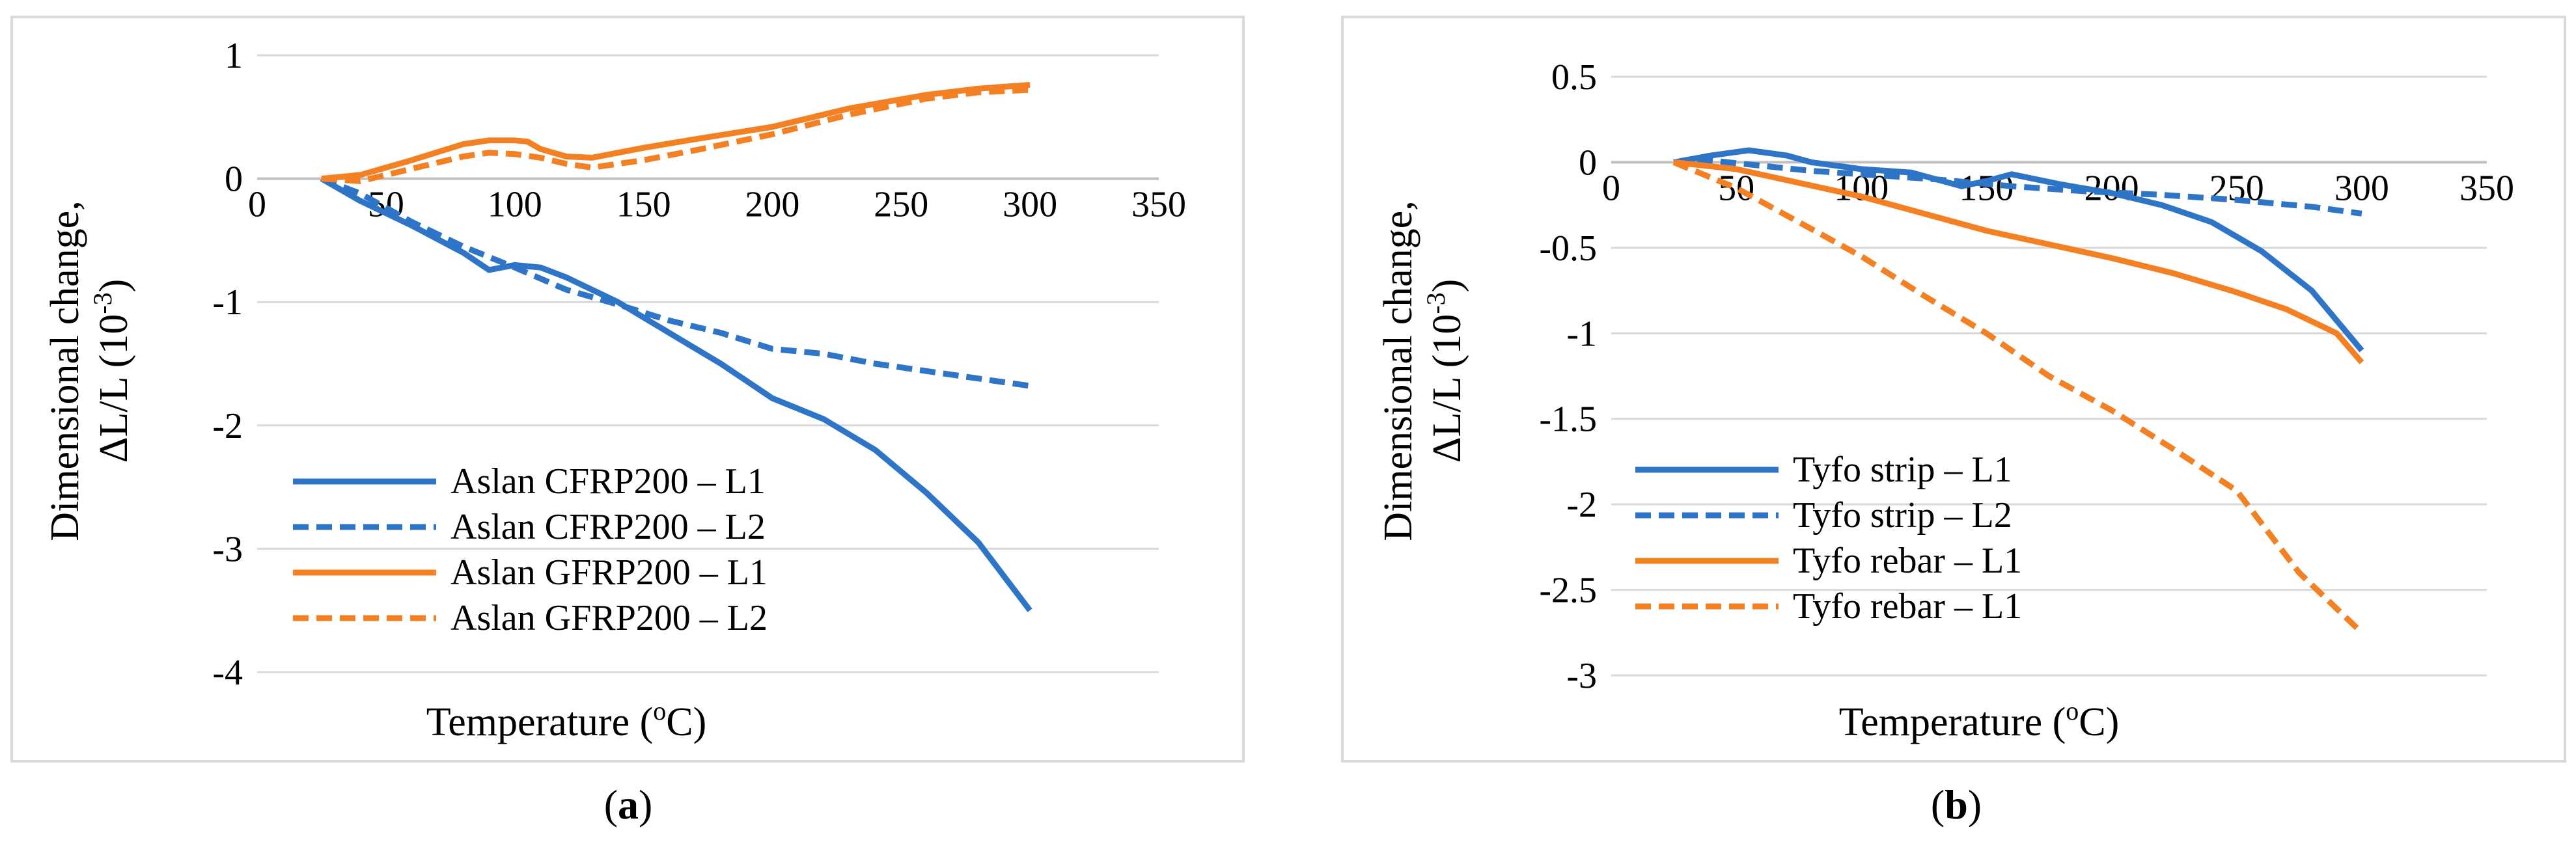 This screenshot has width=2576, height=853. What do you see at coordinates (1398, 370) in the screenshot?
I see `panel-b-y-axis-title-line1: Dimensional change,` at bounding box center [1398, 370].